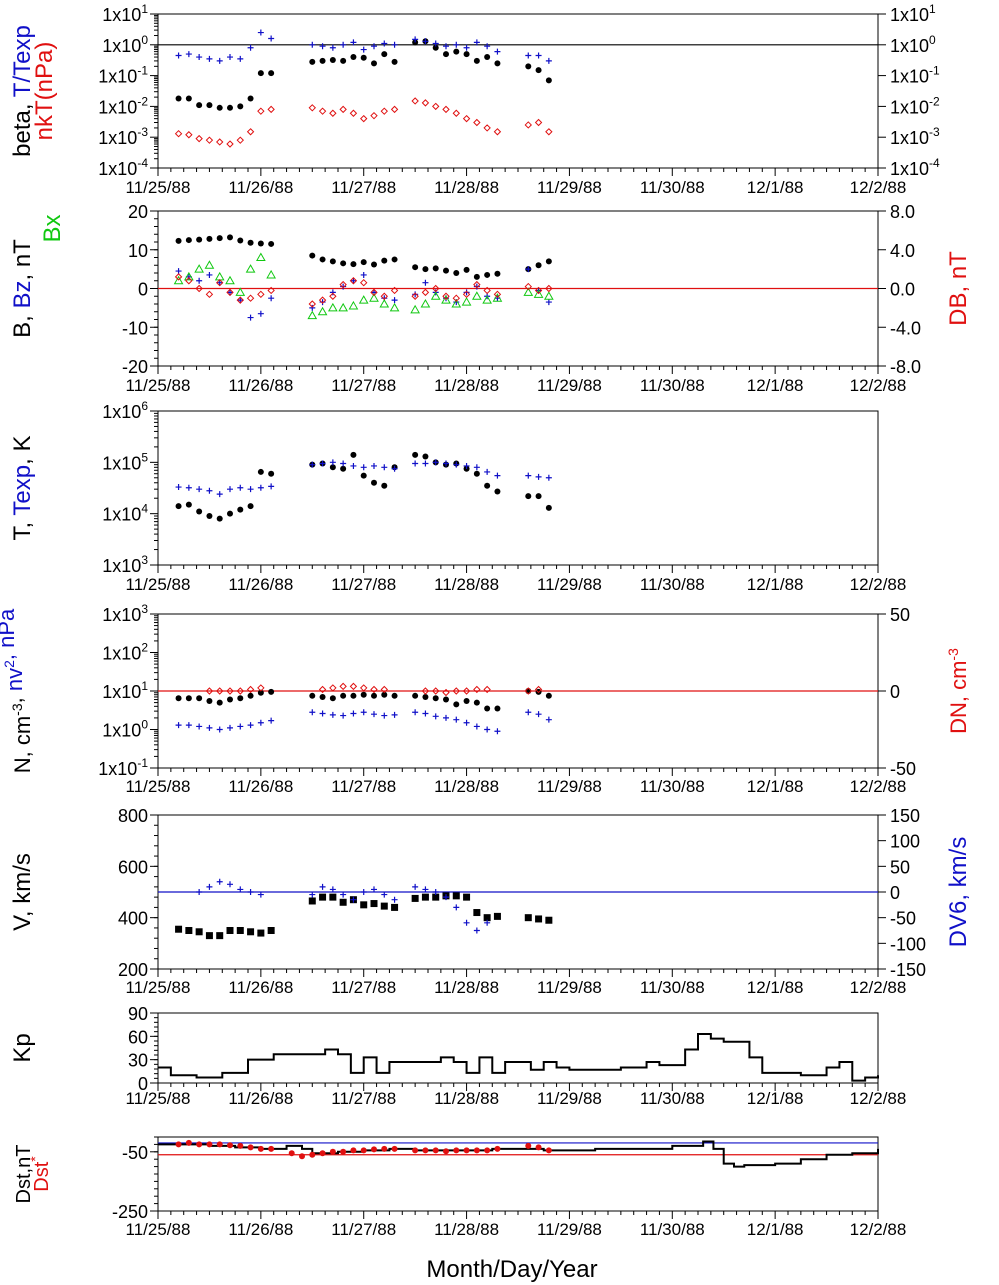 The height and width of the screenshot is (1285, 999). What do you see at coordinates (123, 136) in the screenshot?
I see `y-tick-label: 1x10⁻³` at bounding box center [123, 136].